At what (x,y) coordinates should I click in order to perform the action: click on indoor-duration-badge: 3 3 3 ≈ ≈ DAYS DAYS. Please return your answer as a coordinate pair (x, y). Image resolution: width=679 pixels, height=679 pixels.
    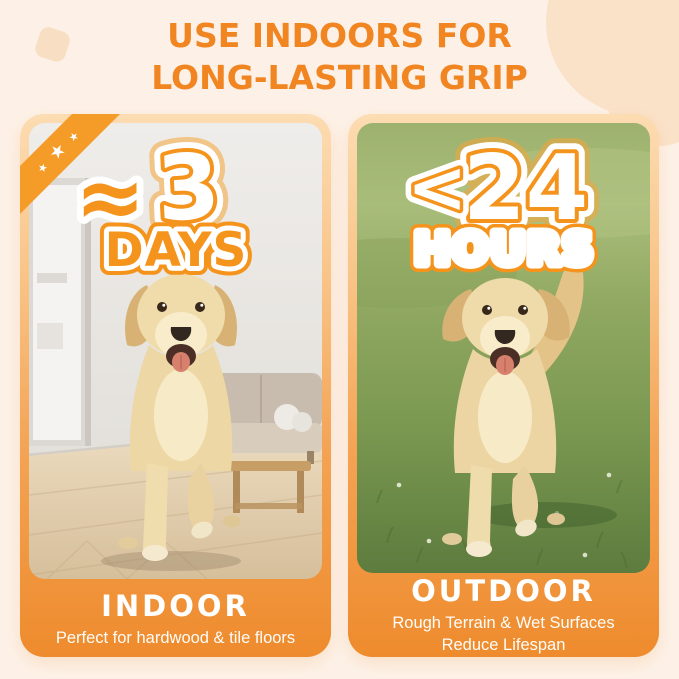
    Looking at the image, I should click on (161, 203).